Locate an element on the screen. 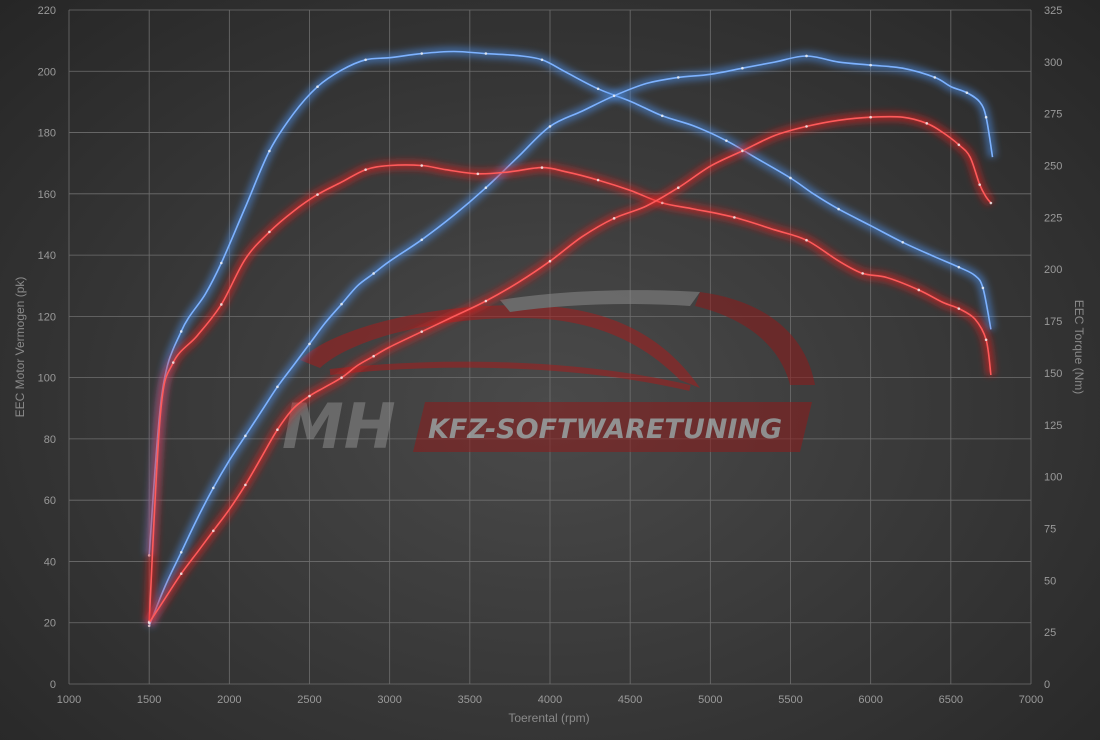 The width and height of the screenshot is (1100, 740). y-right-tick-label: 50 is located at coordinates (1050, 581).